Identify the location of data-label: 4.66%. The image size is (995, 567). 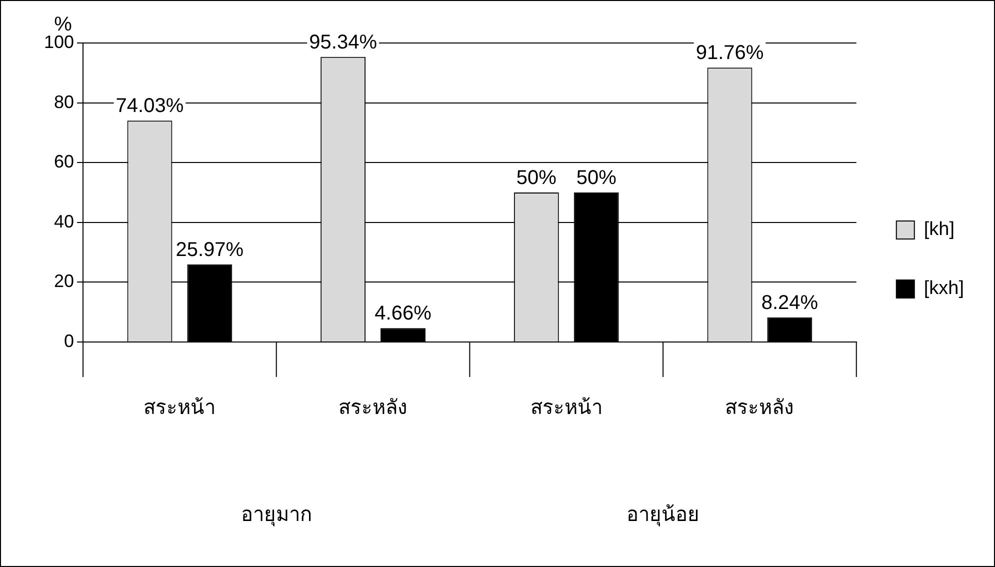
(403, 313).